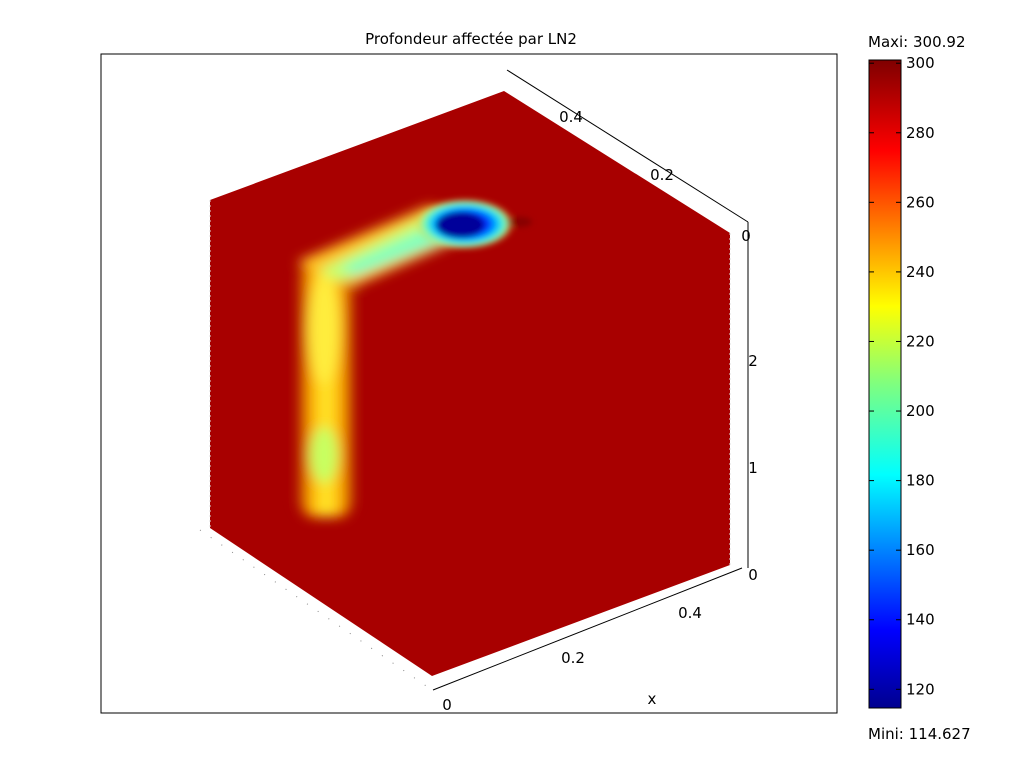  I want to click on y-axis-line, so click(627, 146).